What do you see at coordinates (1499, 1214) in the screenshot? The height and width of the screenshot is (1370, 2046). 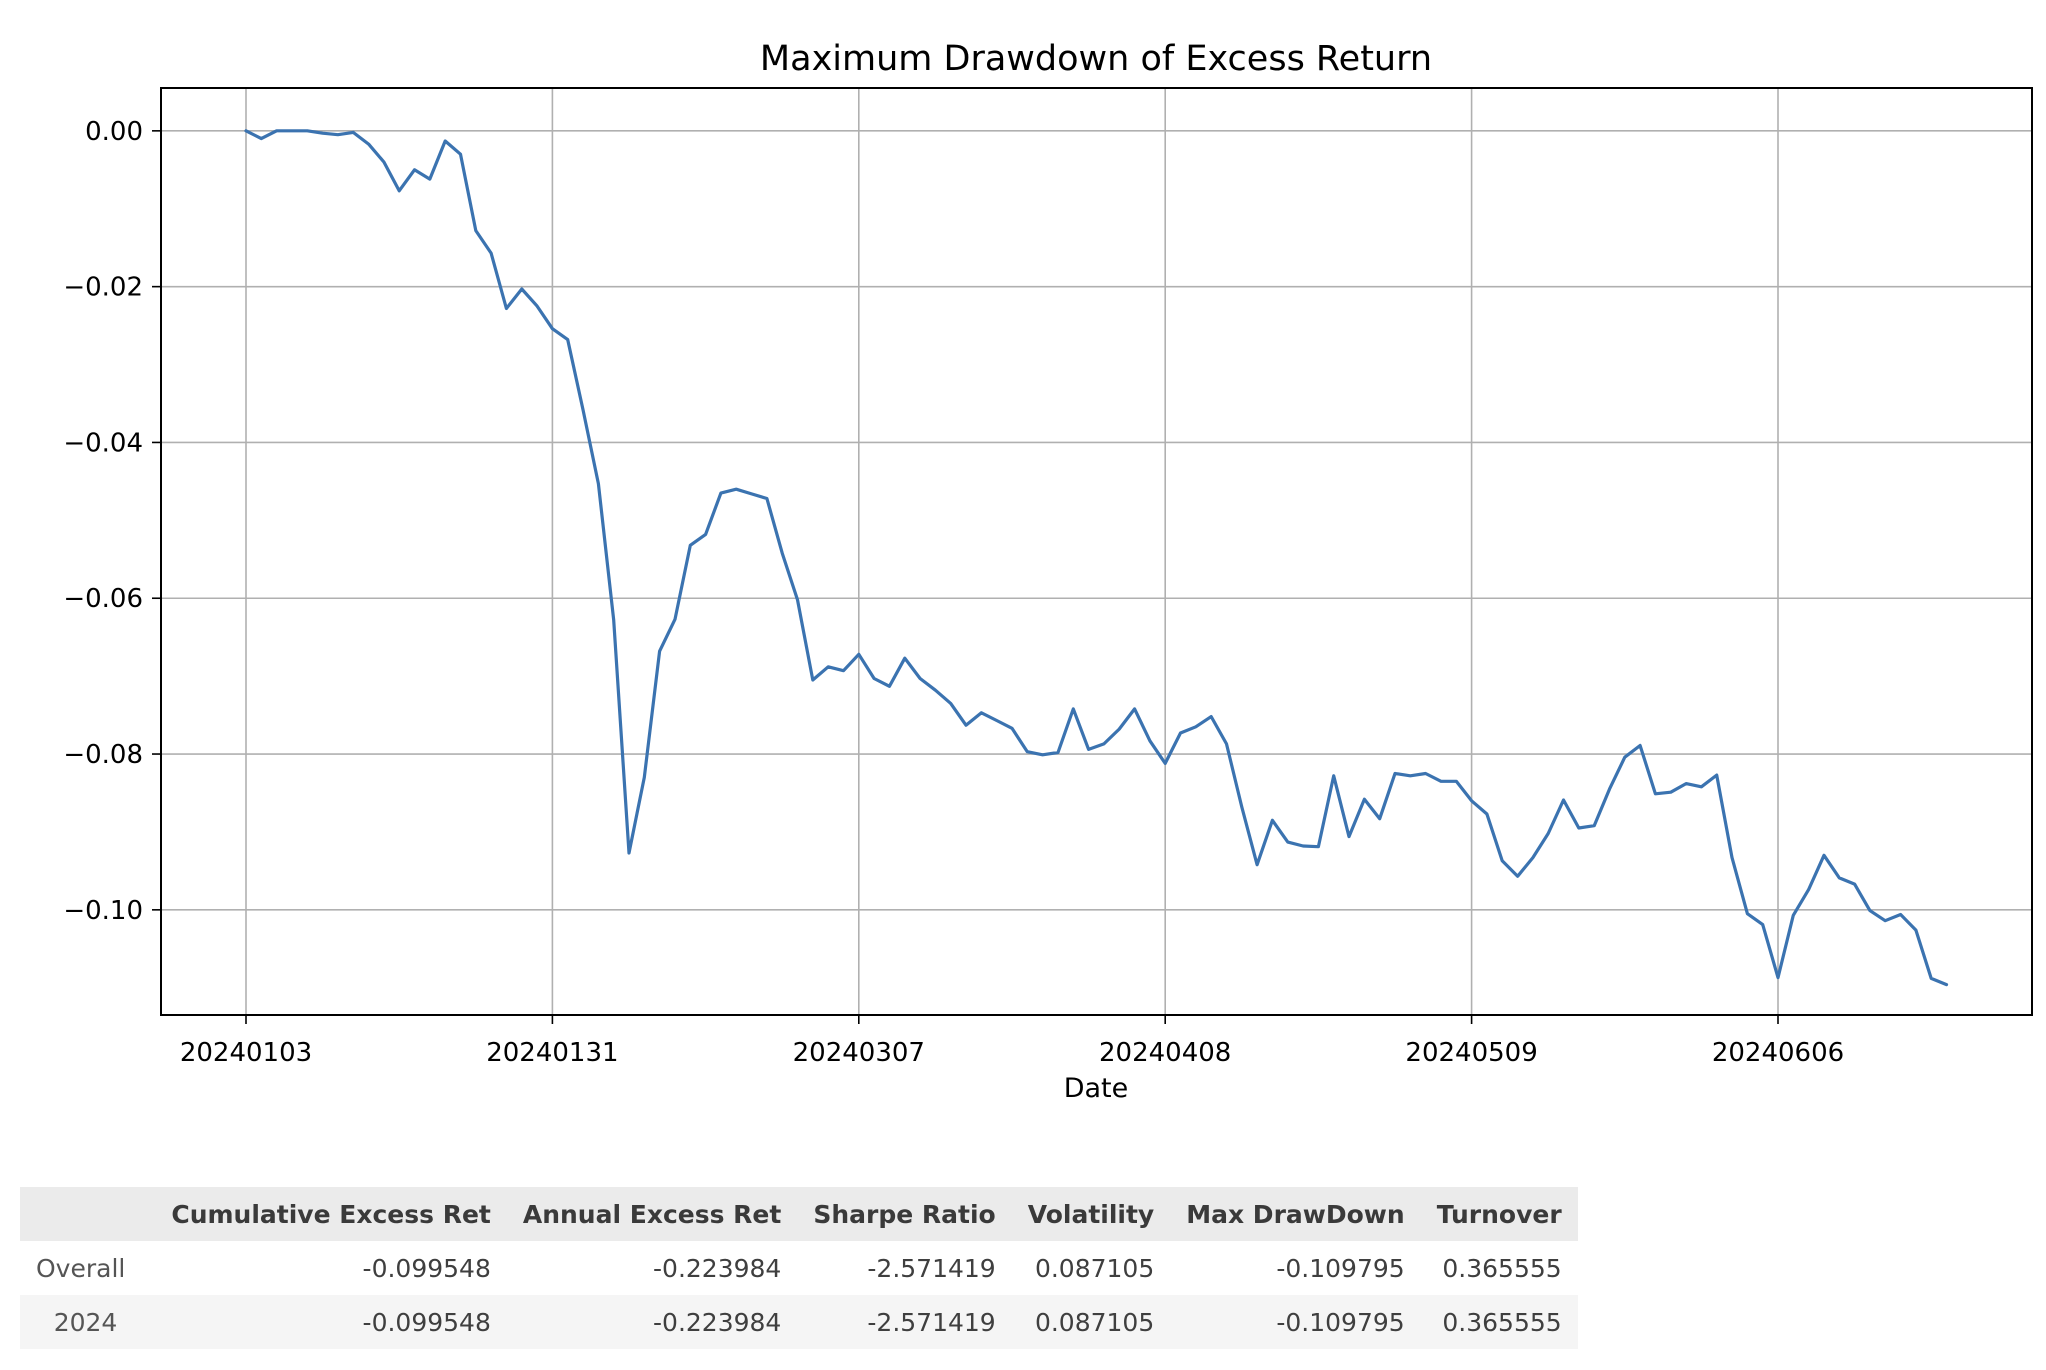 I see `header-turnover: Turnover` at bounding box center [1499, 1214].